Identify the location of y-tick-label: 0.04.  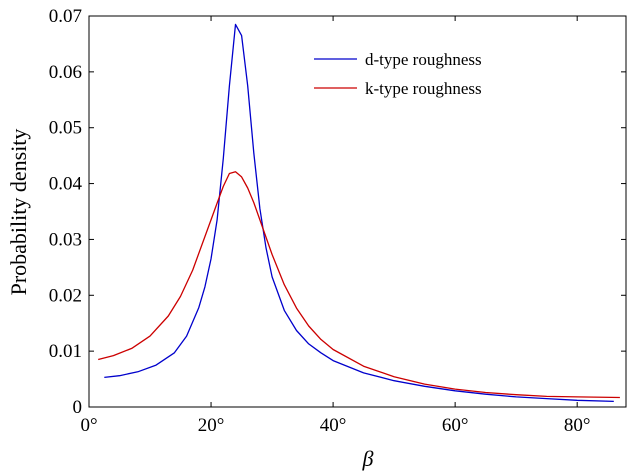
(66, 184).